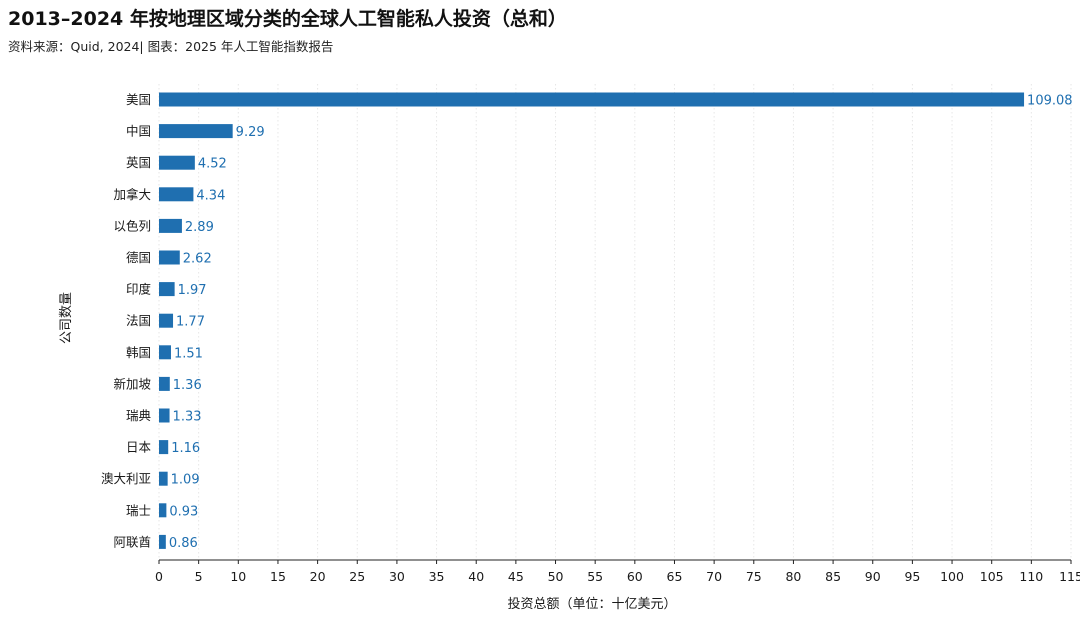  I want to click on x-tick-label: 55, so click(595, 576).